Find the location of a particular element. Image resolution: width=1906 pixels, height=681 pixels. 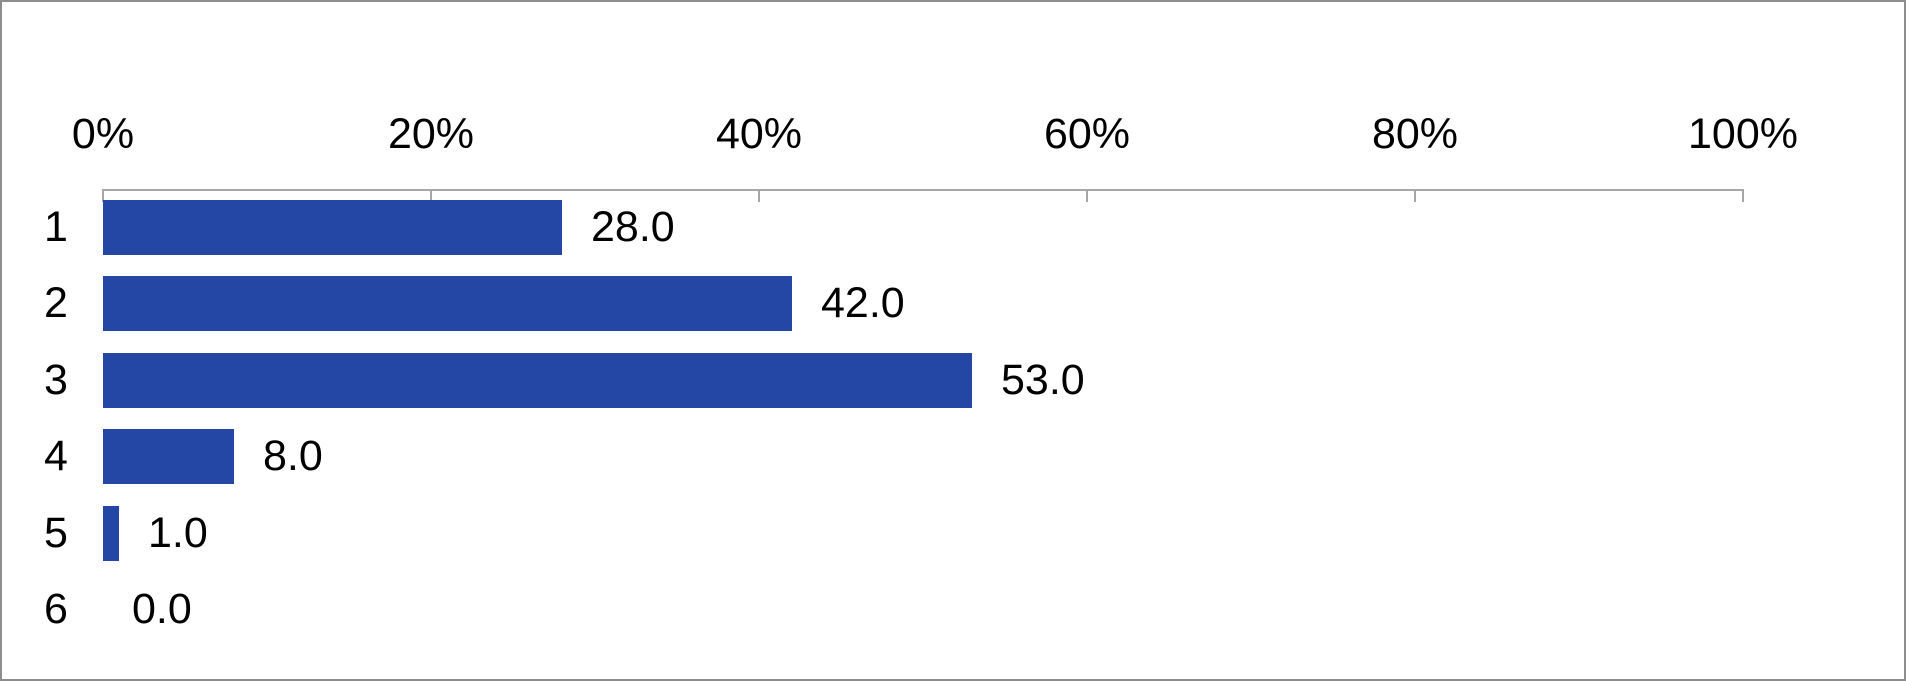

bar-value-label: 1.0 is located at coordinates (178, 533).